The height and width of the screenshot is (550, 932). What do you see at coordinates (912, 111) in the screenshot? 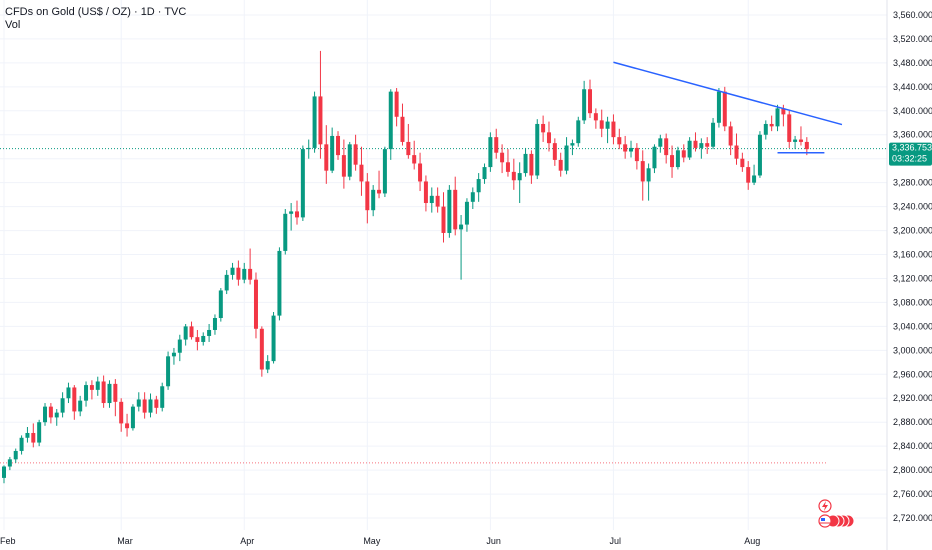
I see `y-tick-label: 3,400.000` at bounding box center [912, 111].